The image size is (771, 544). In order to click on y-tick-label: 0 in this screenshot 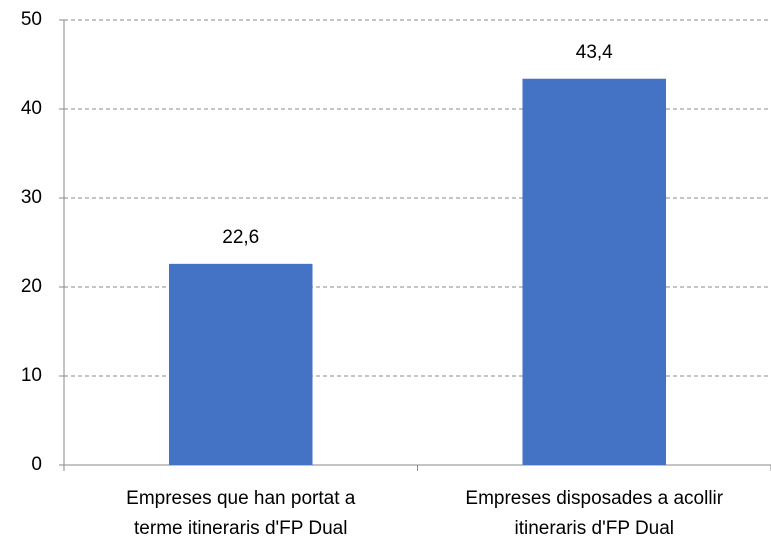, I will do `click(36, 464)`.